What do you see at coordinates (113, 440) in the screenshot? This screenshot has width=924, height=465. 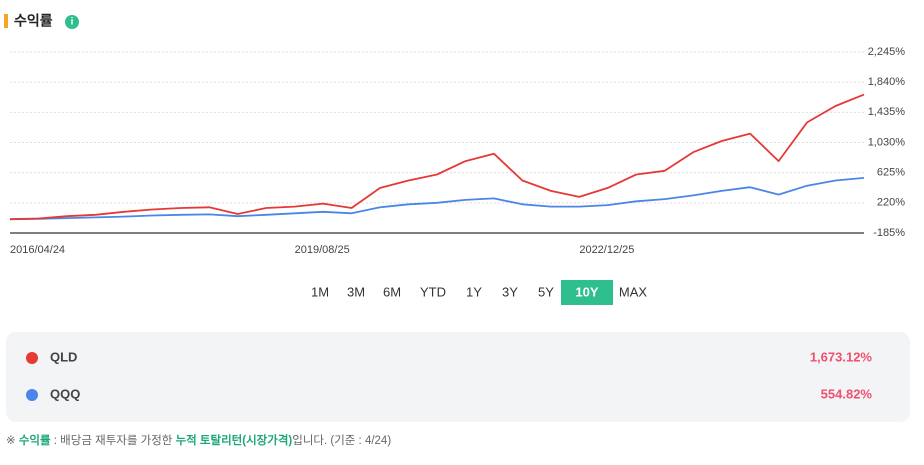 I see `footnote-part: : 배당금 재투자를 가정한` at bounding box center [113, 440].